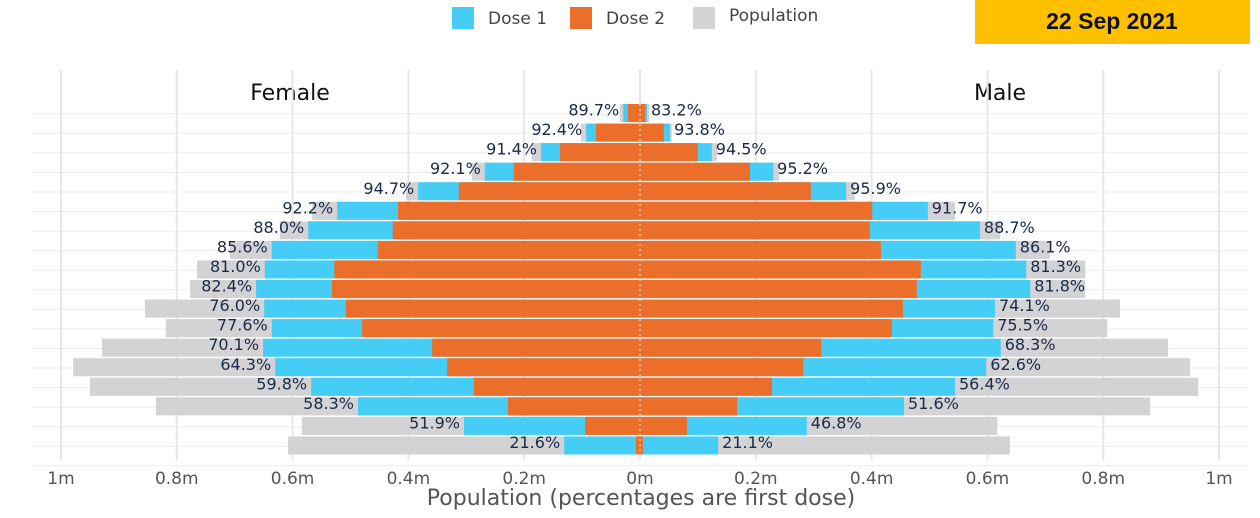 The image size is (1260, 518). I want to click on percent-label: 21.1%, so click(747, 442).